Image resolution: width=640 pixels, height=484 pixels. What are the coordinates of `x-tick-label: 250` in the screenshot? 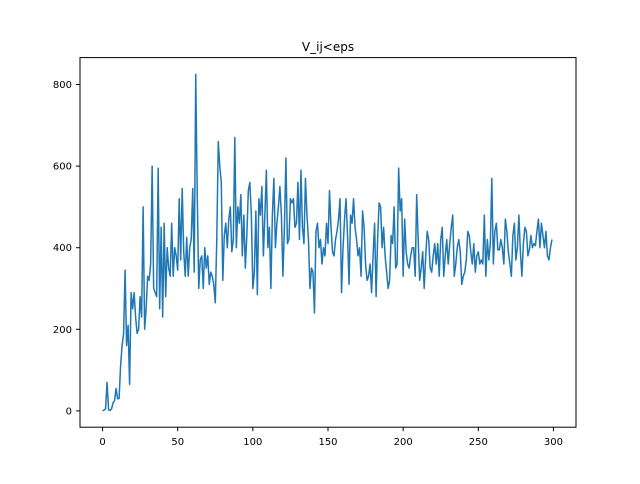 It's located at (478, 442).